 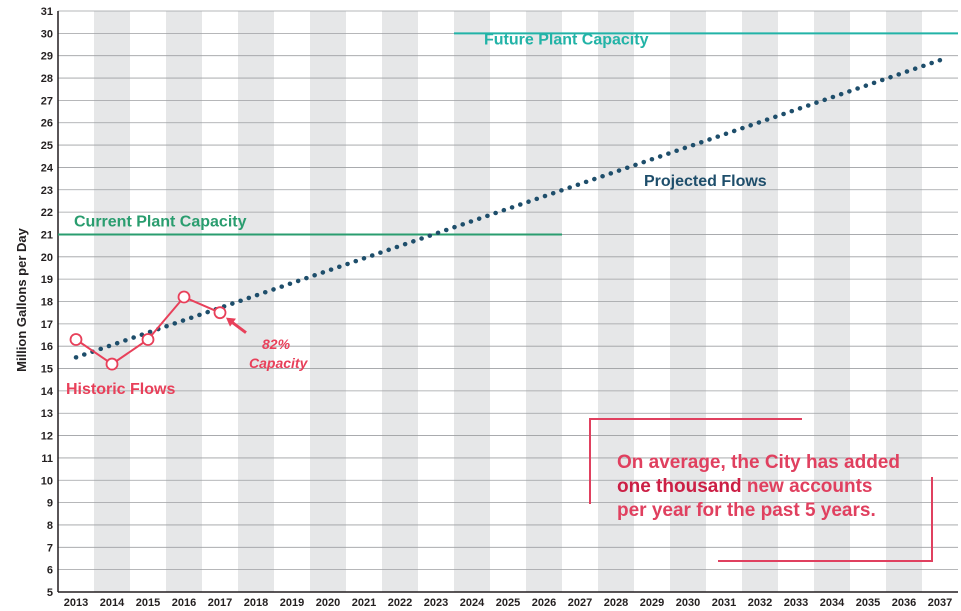 What do you see at coordinates (231, 322) in the screenshot?
I see `capacity-arrow-head` at bounding box center [231, 322].